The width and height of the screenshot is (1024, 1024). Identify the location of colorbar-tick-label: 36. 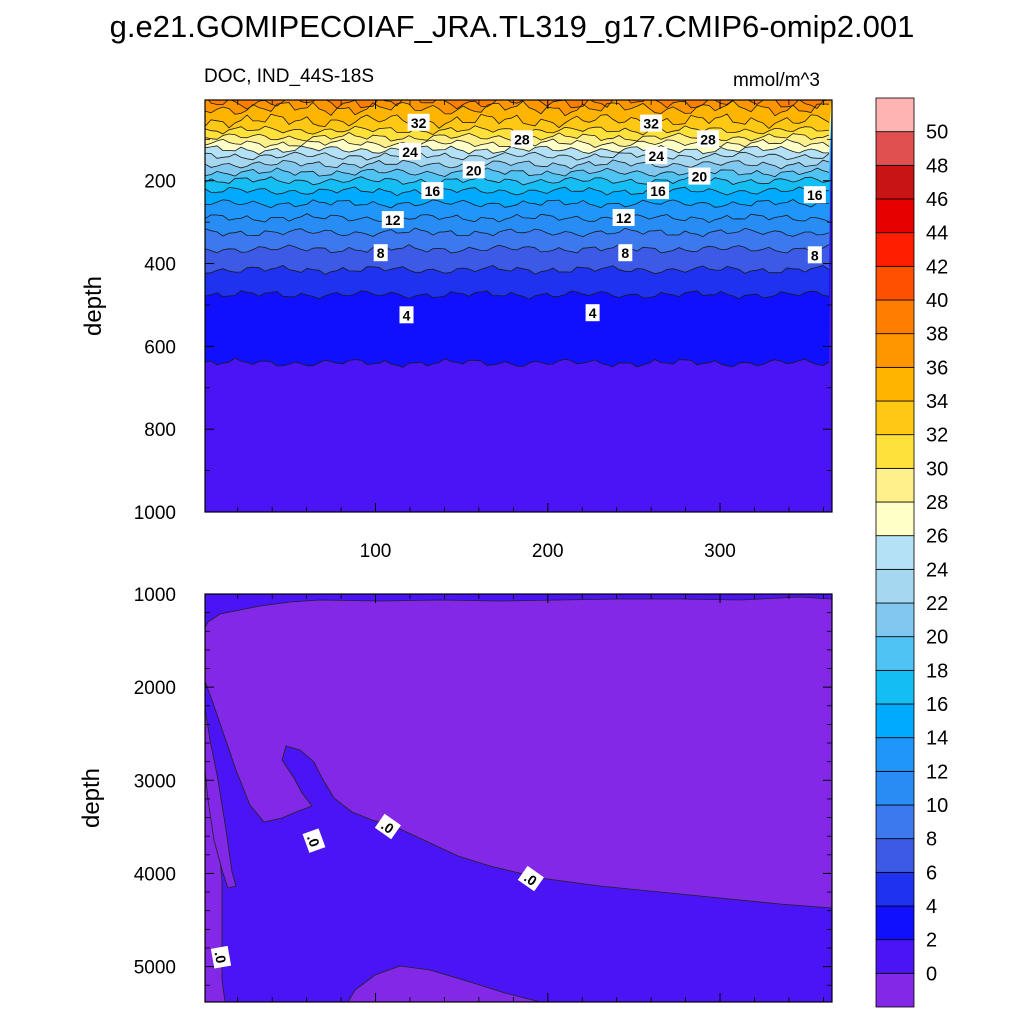
(937, 368).